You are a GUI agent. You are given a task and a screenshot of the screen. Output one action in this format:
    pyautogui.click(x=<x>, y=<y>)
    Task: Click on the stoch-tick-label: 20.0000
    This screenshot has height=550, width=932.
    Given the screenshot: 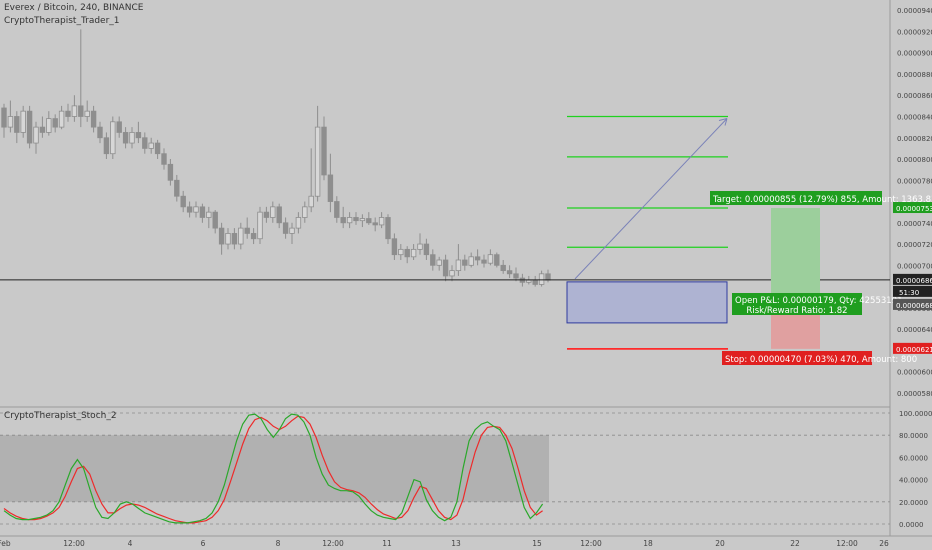 What is the action you would take?
    pyautogui.click(x=913, y=503)
    